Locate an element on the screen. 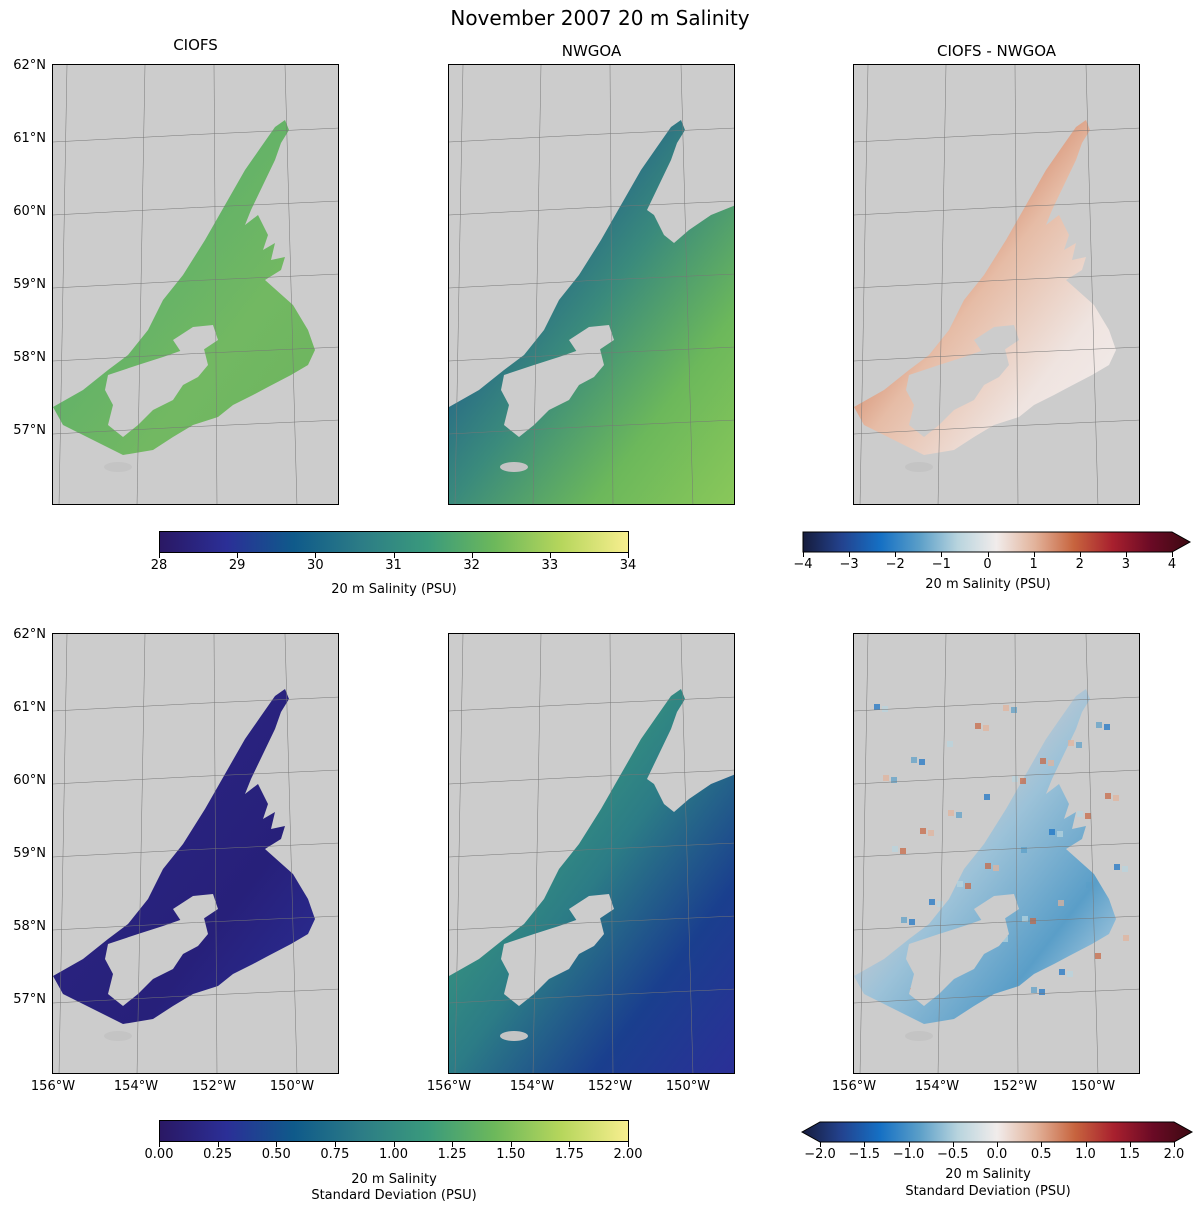  lon-label: 156°W is located at coordinates (449, 1086).